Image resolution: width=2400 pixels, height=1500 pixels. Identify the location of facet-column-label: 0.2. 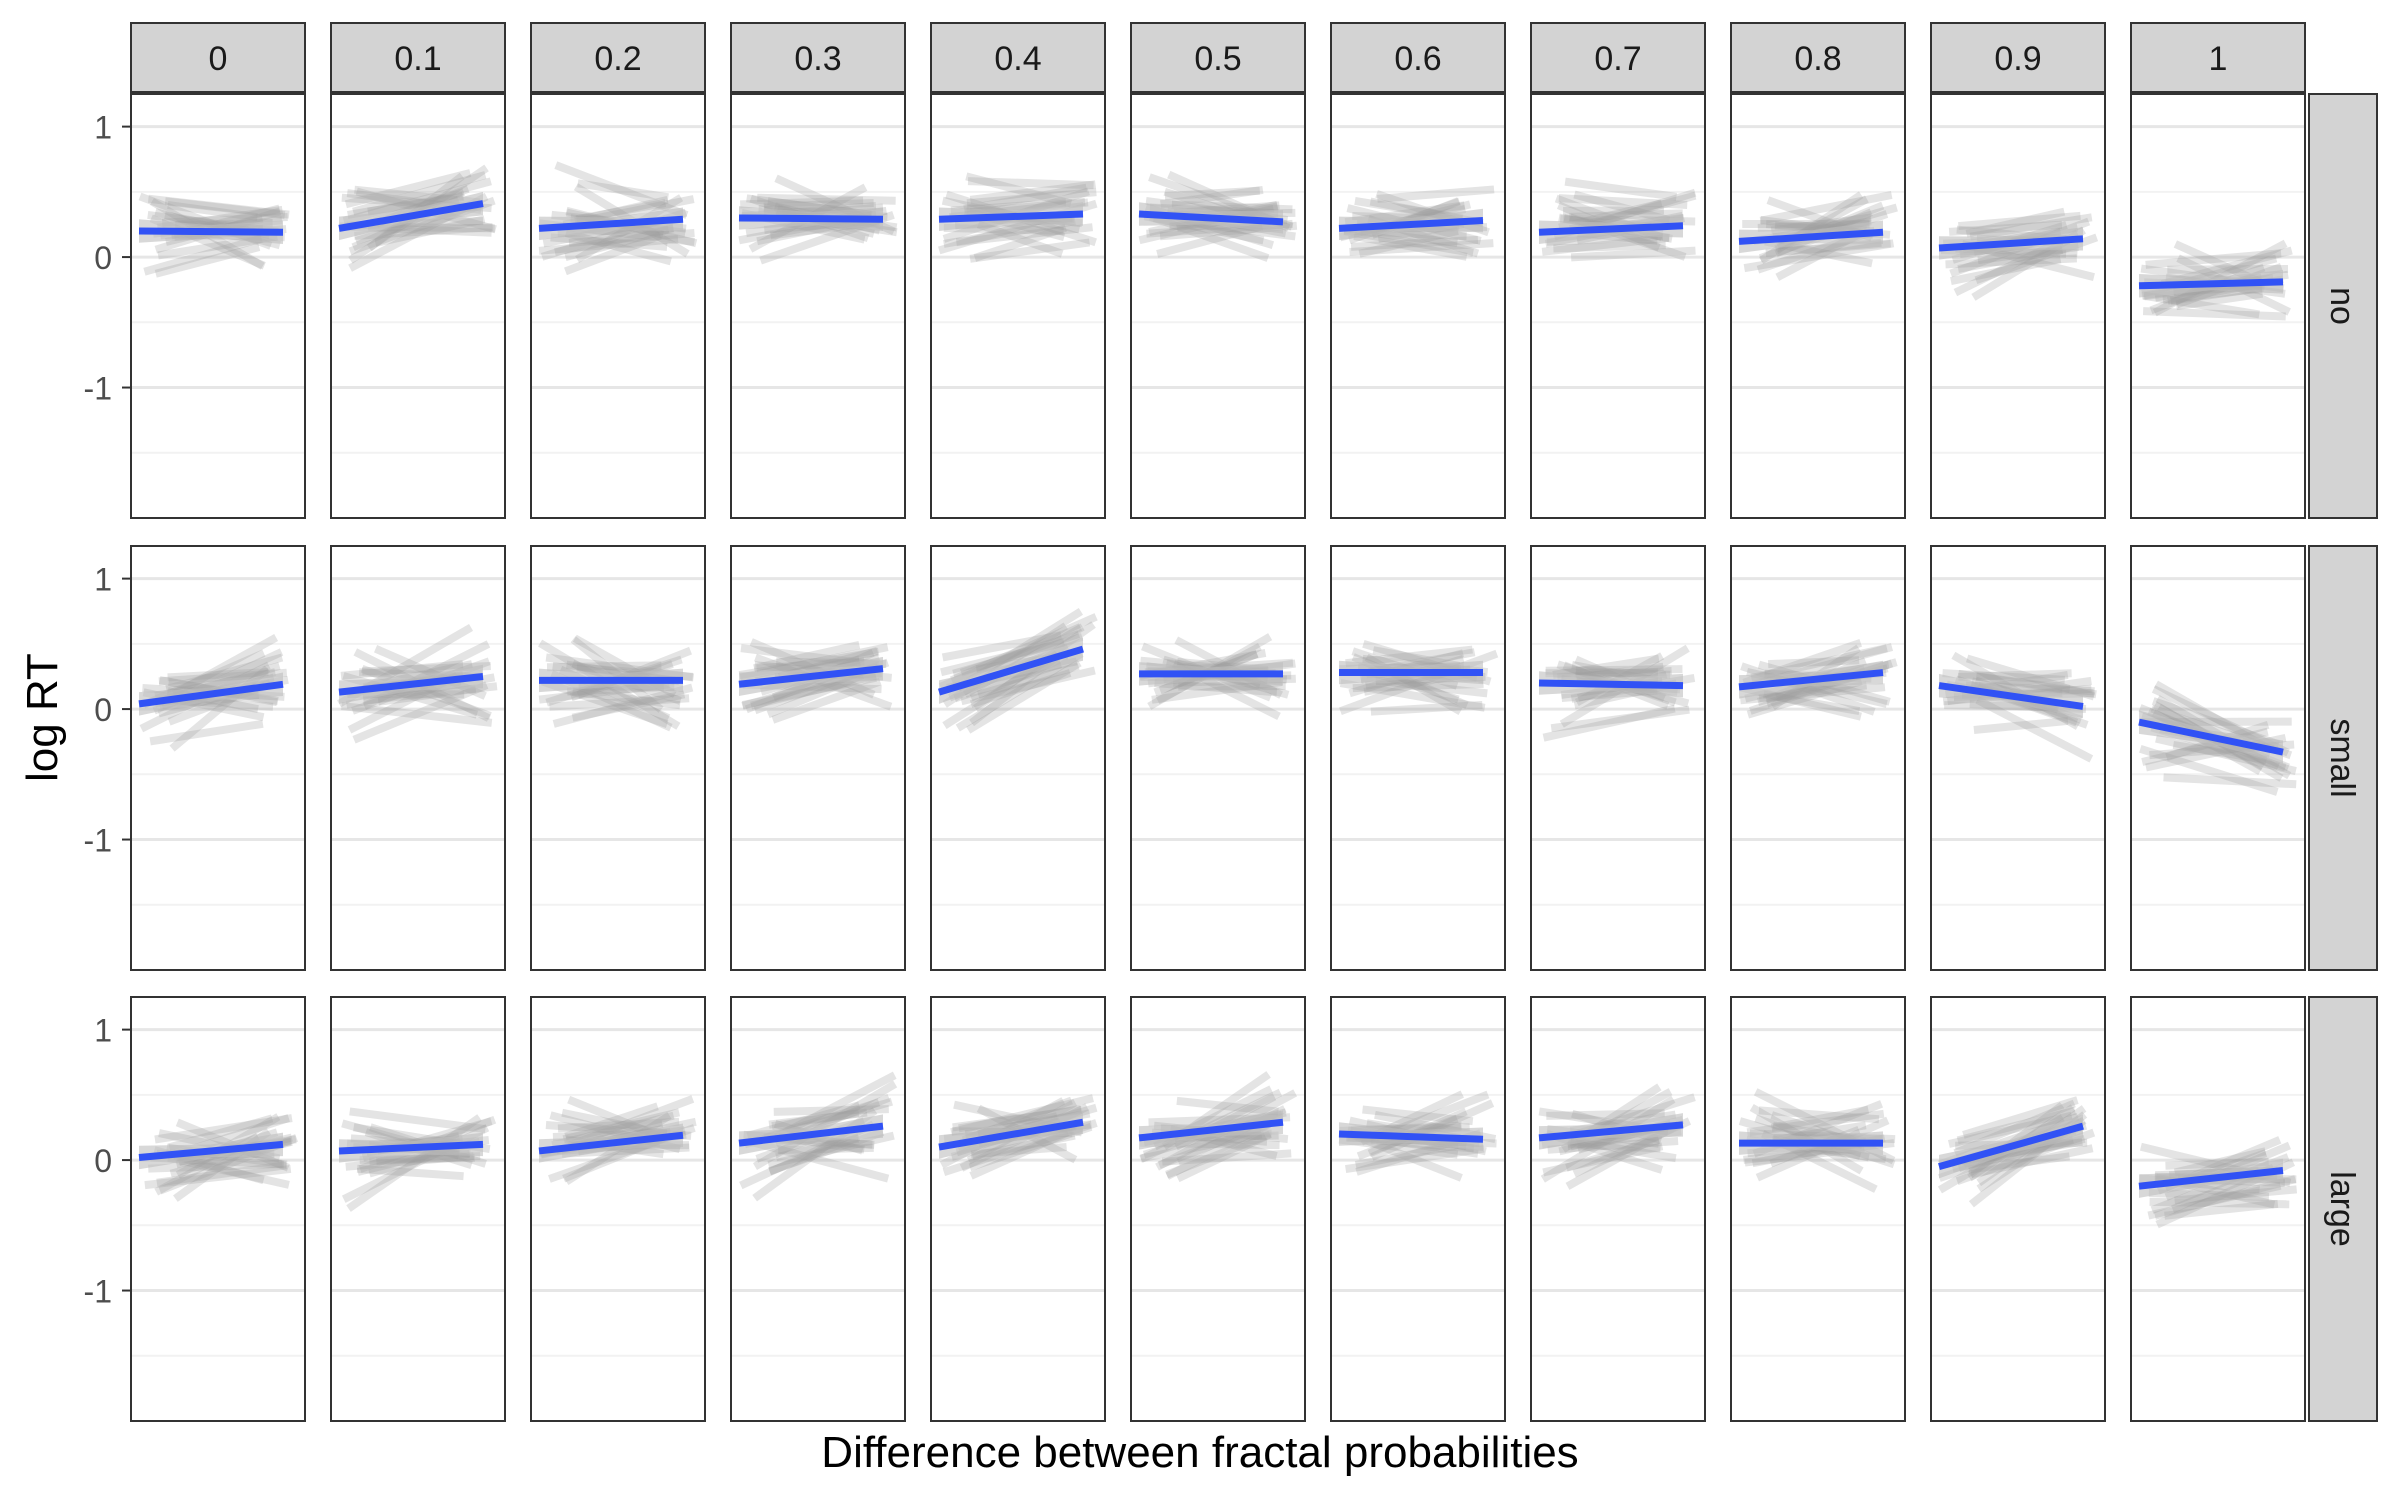
(617, 59).